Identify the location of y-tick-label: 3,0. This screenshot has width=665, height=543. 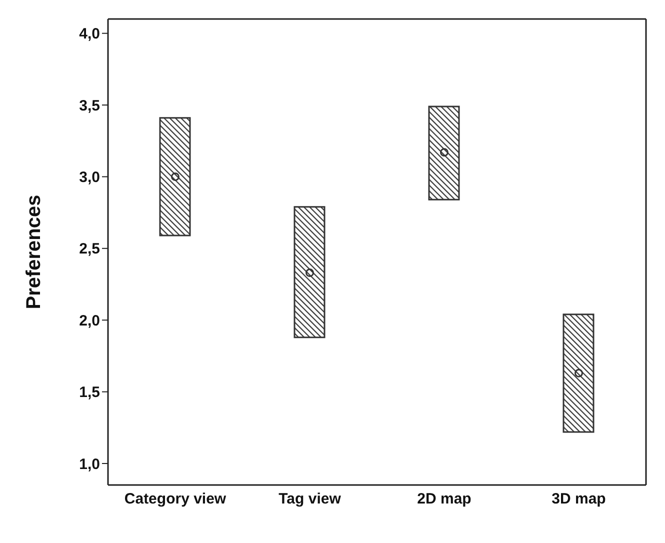
(89, 177).